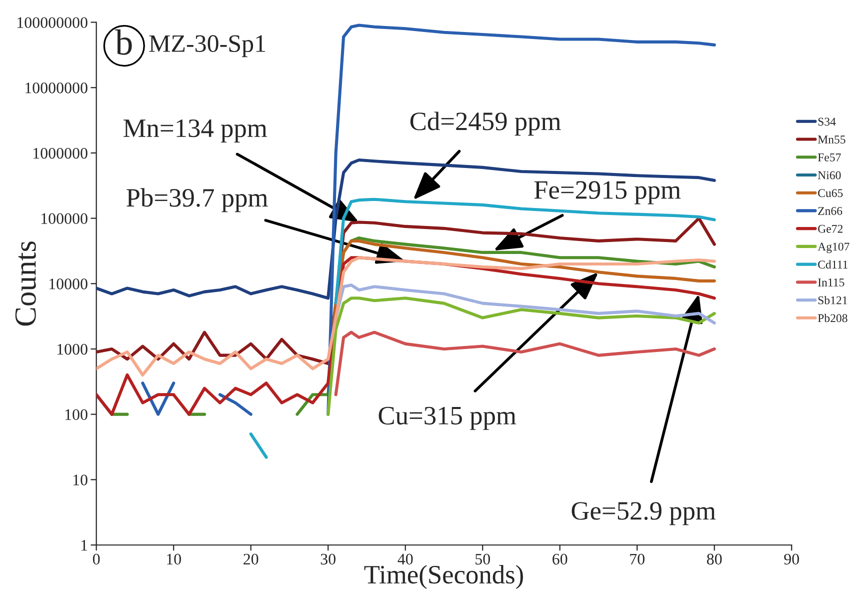  Describe the element at coordinates (834, 248) in the screenshot. I see `legend-label: Ag107` at that location.